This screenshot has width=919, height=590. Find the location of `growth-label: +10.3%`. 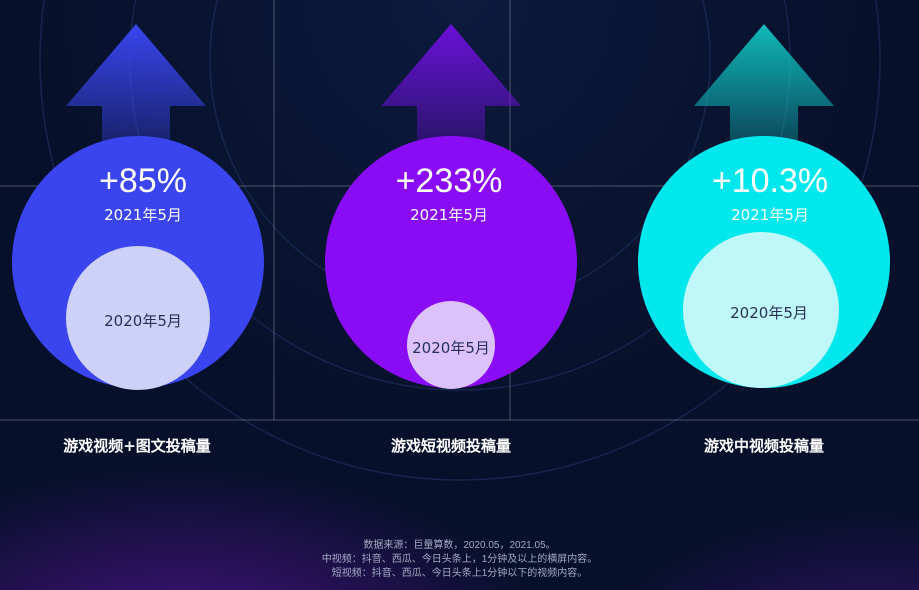

growth-label: +10.3% is located at coordinates (770, 181).